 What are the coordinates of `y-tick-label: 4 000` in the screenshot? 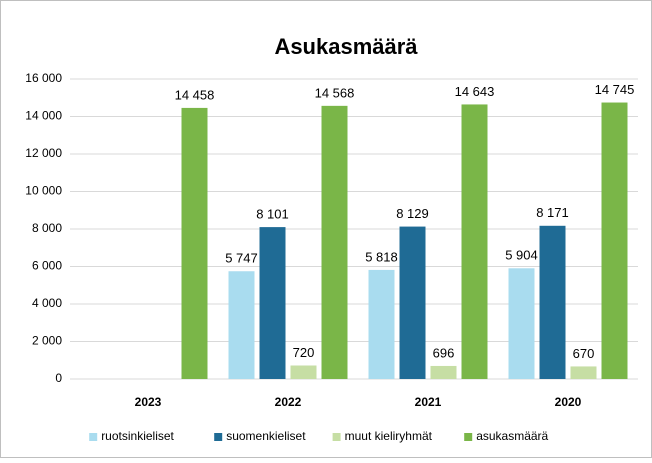 It's located at (47, 303).